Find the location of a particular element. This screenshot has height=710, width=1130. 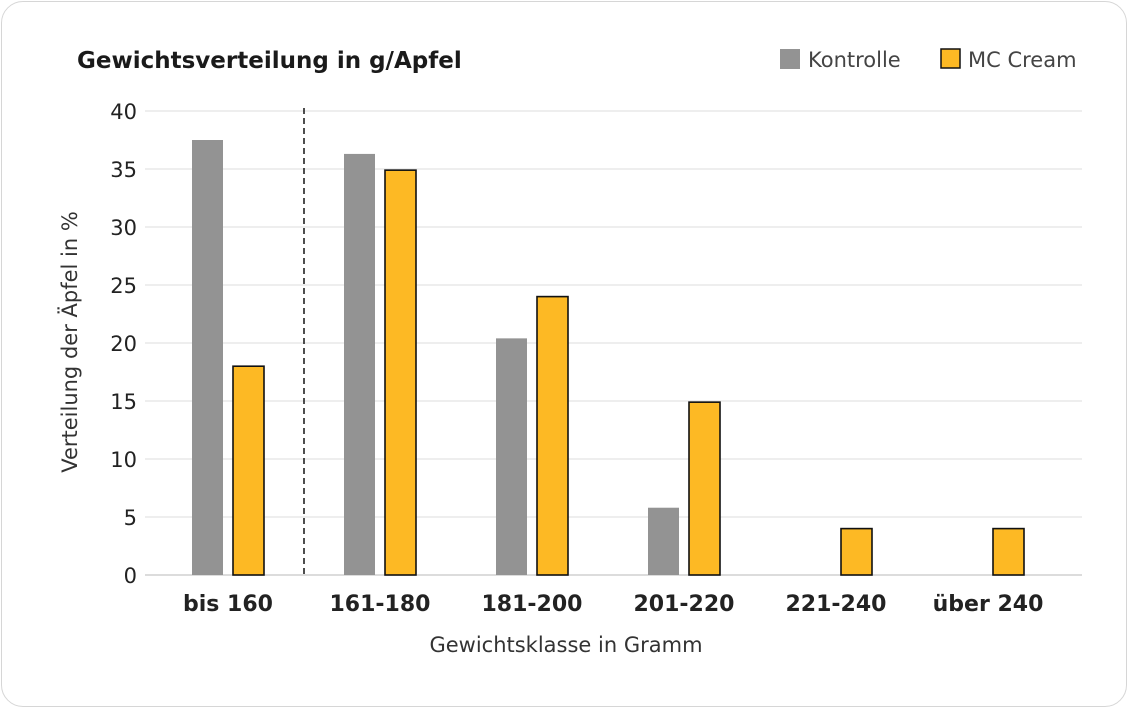

x-axis-label: Gewichtsklasse in Gramm is located at coordinates (565, 645).